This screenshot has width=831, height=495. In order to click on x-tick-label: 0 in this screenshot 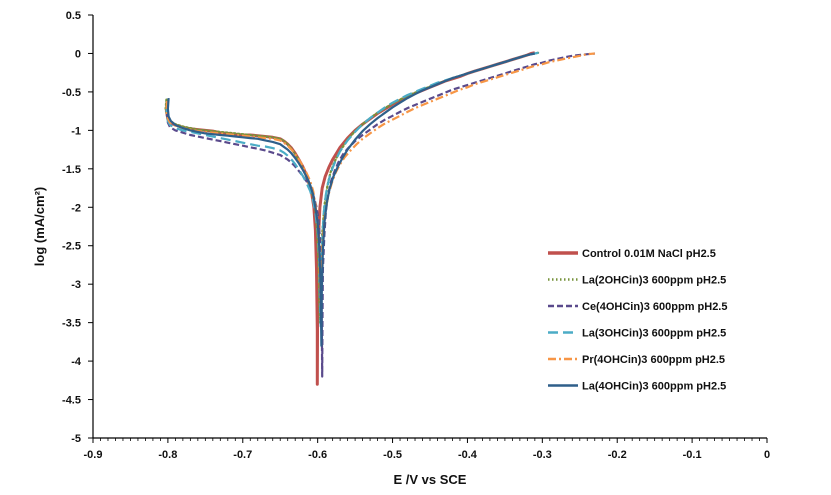, I will do `click(767, 455)`.